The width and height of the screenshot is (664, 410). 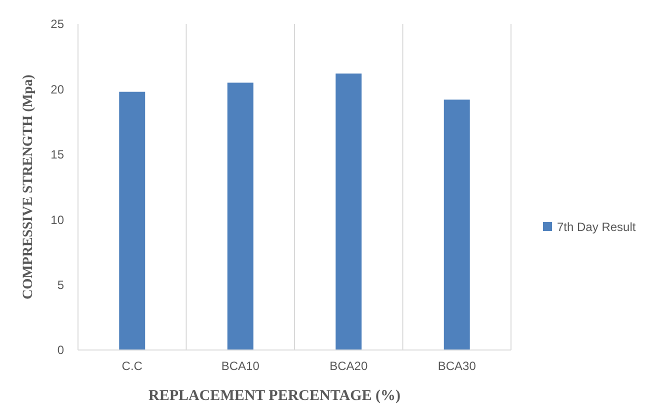 I want to click on legend-label: 7th Day Result, so click(x=596, y=227).